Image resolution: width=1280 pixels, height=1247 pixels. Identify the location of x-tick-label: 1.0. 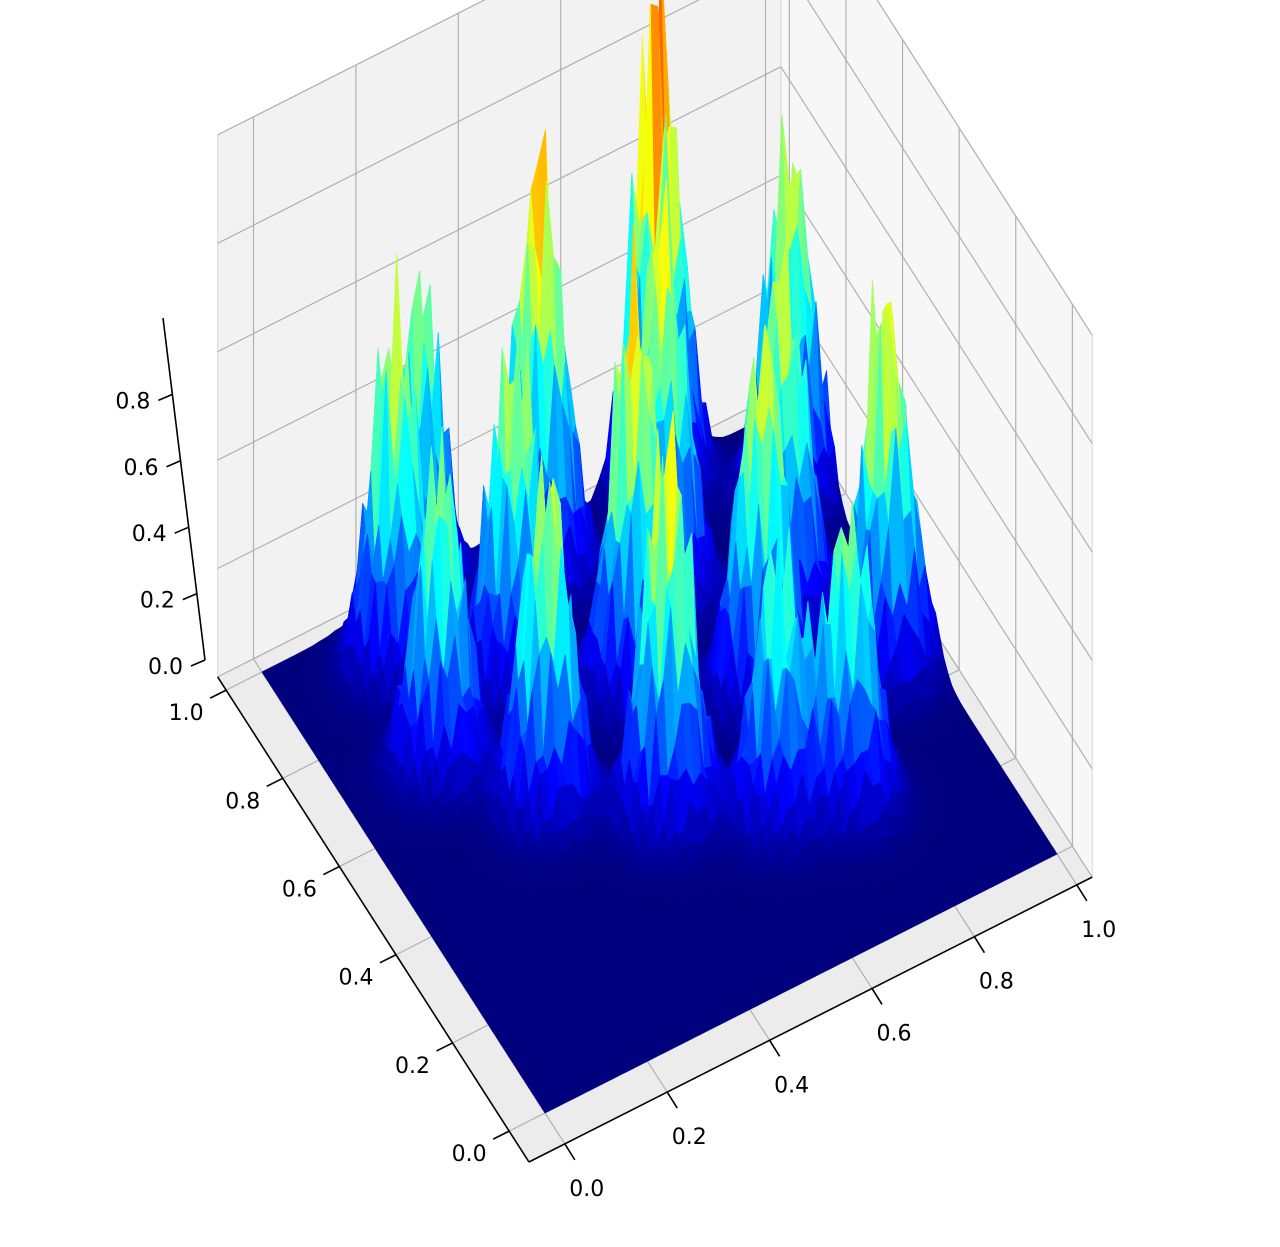
(1098, 930).